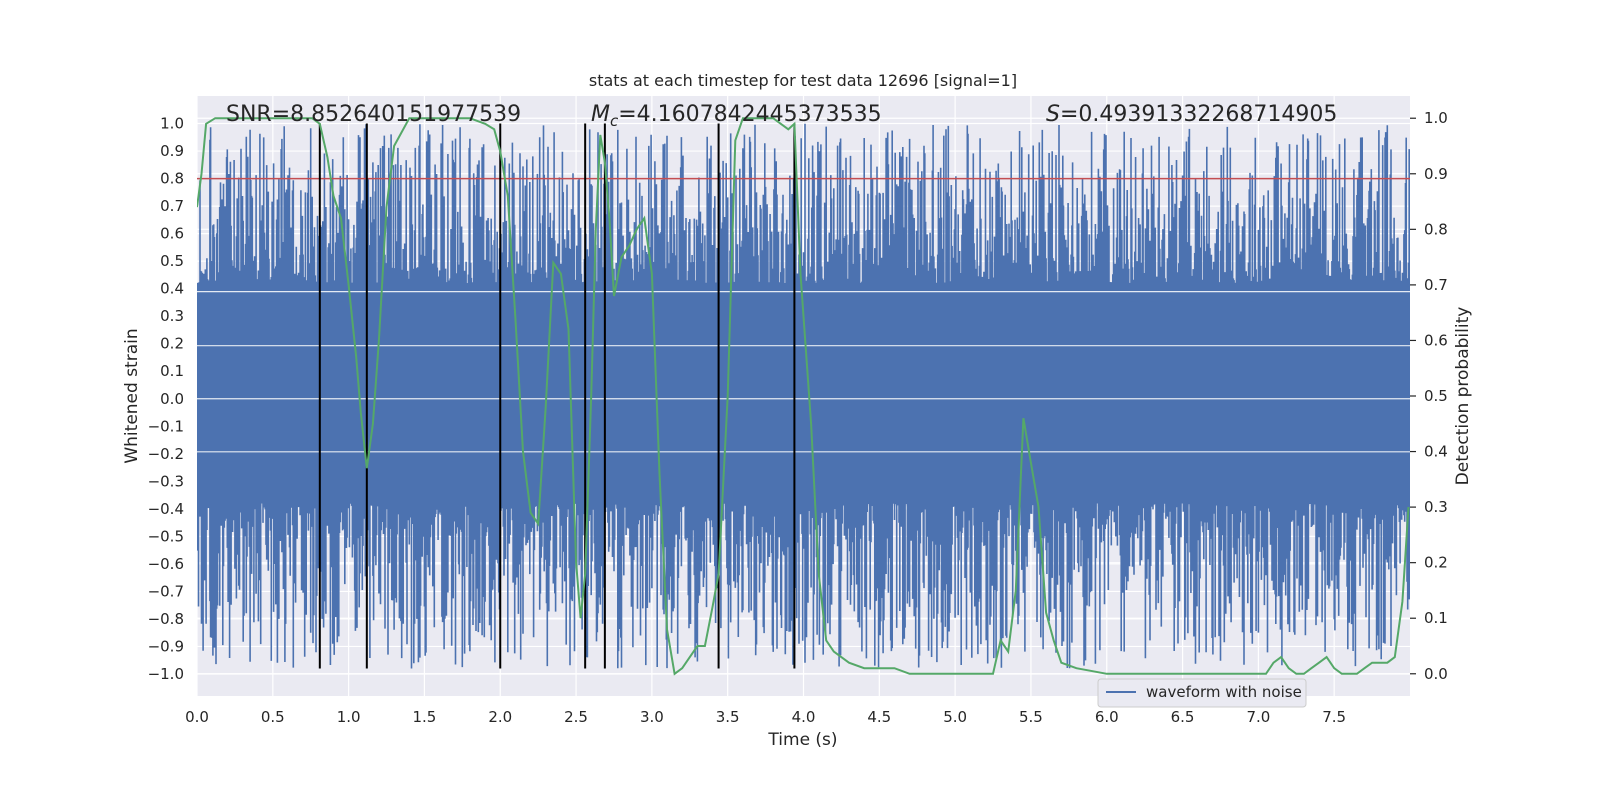 This screenshot has height=800, width=1600. Describe the element at coordinates (172, 289) in the screenshot. I see `left-tick-label-14: 0.4` at that location.